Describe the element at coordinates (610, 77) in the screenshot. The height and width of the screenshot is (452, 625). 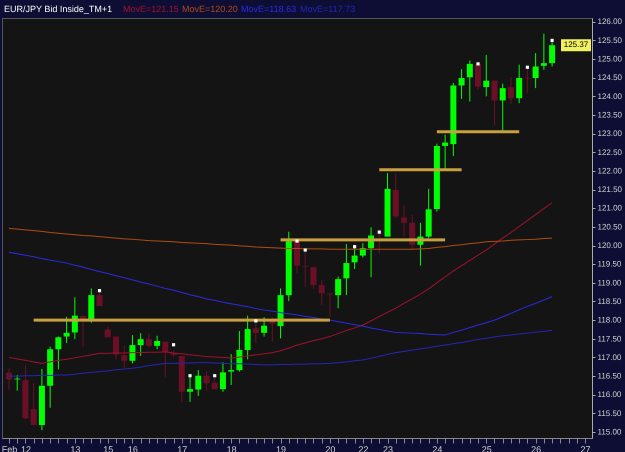
I see `y-tick-label: 124.50` at that location.